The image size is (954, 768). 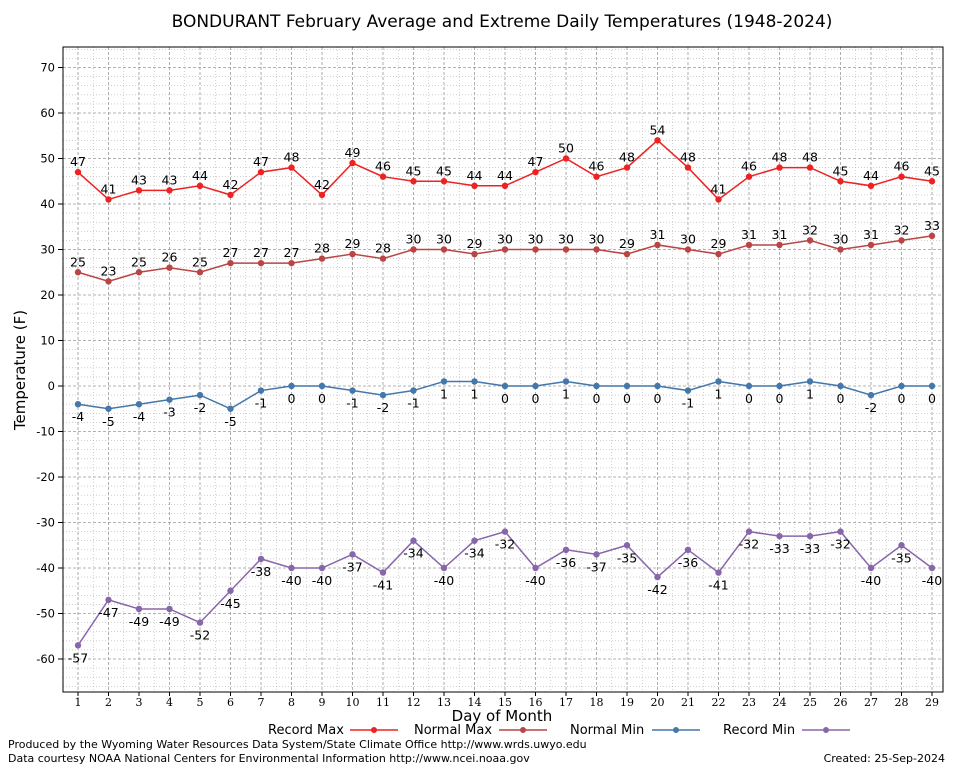 I want to click on x-tick-label: 10, so click(x=353, y=702).